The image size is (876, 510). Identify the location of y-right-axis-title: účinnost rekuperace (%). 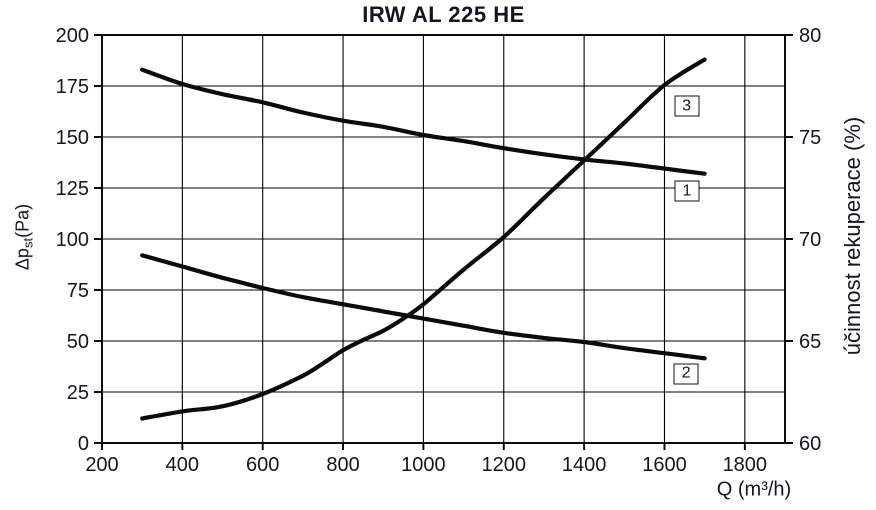
(852, 236).